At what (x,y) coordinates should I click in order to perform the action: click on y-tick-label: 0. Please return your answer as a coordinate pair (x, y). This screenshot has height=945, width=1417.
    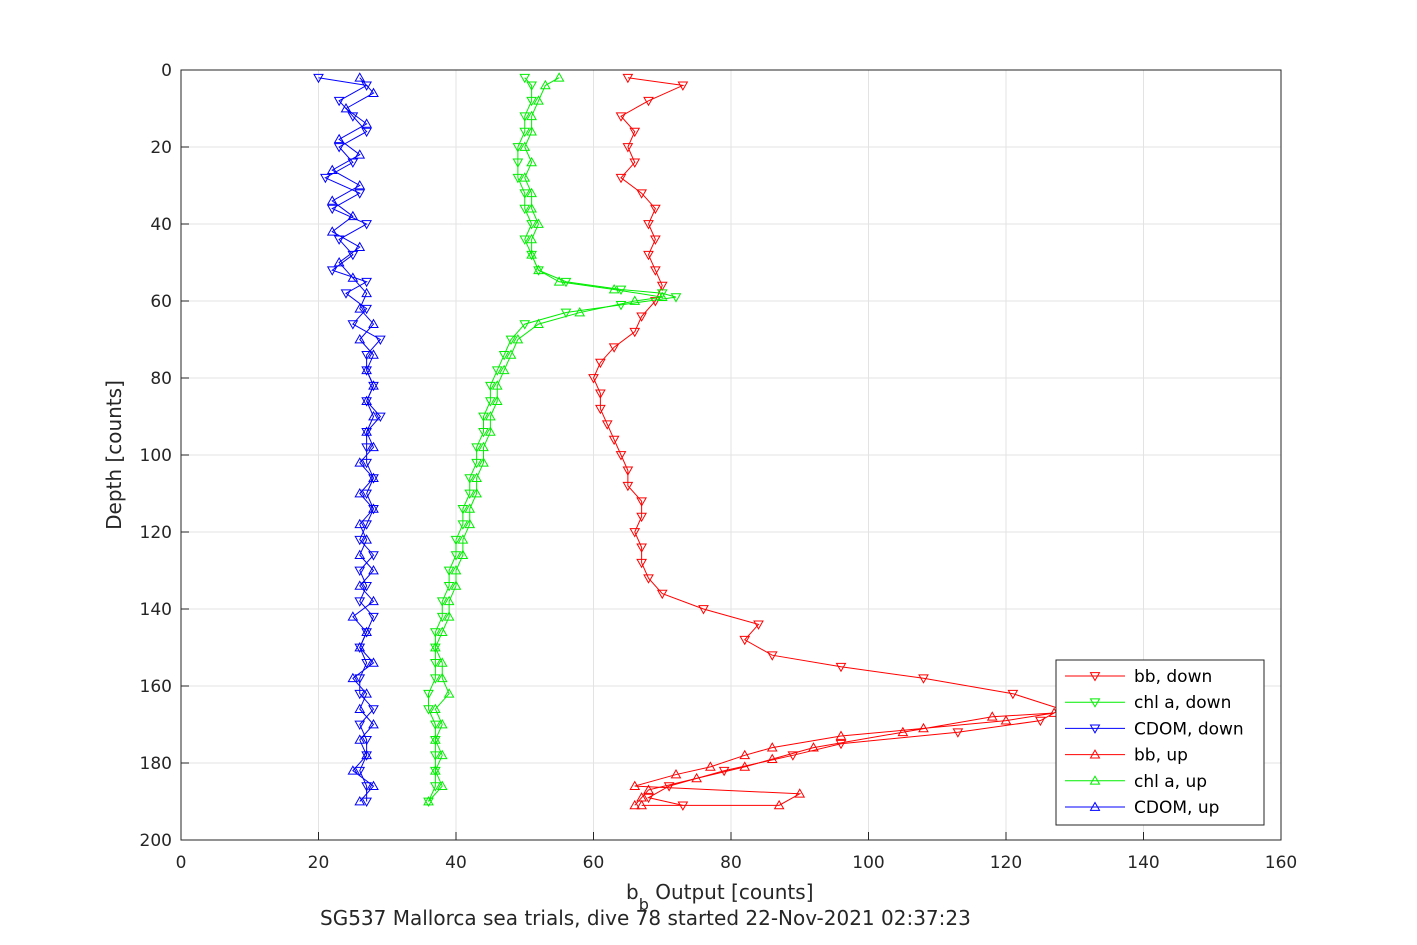
    Looking at the image, I should click on (166, 71).